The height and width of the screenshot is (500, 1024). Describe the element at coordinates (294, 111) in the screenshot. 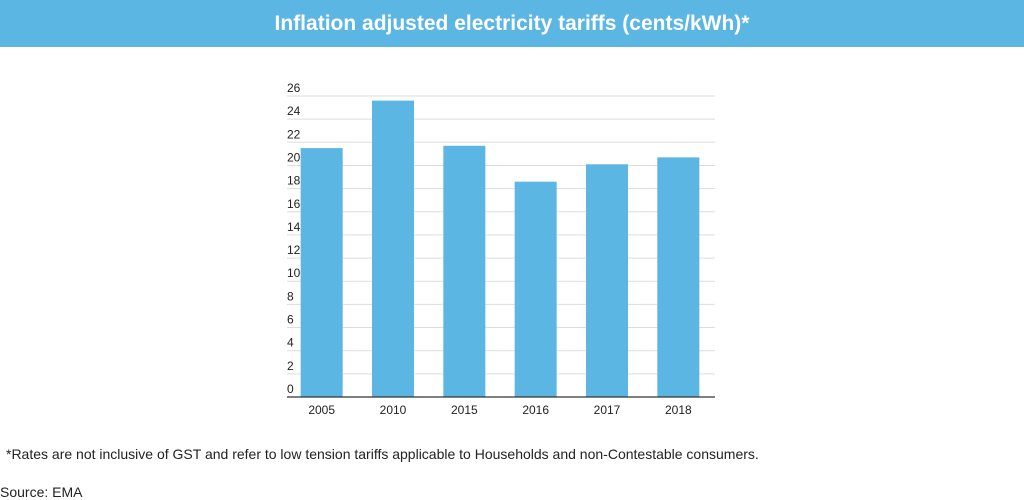

I see `y-tick-label: 24` at that location.